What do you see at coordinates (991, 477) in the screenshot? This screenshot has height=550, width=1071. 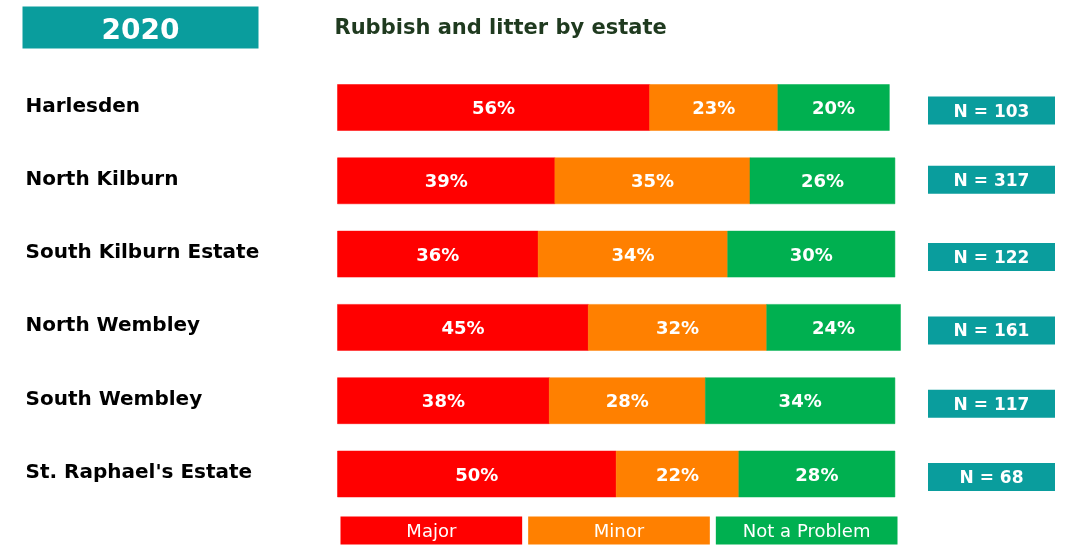 I see `text: N = 68` at bounding box center [991, 477].